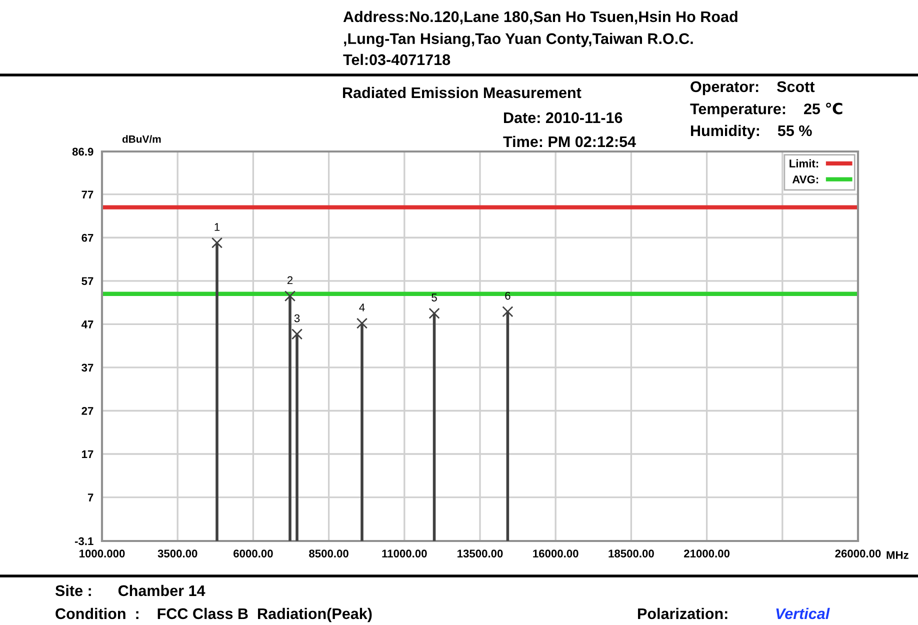  Describe the element at coordinates (707, 554) in the screenshot. I see `x-tick-label: 21000.00` at that location.